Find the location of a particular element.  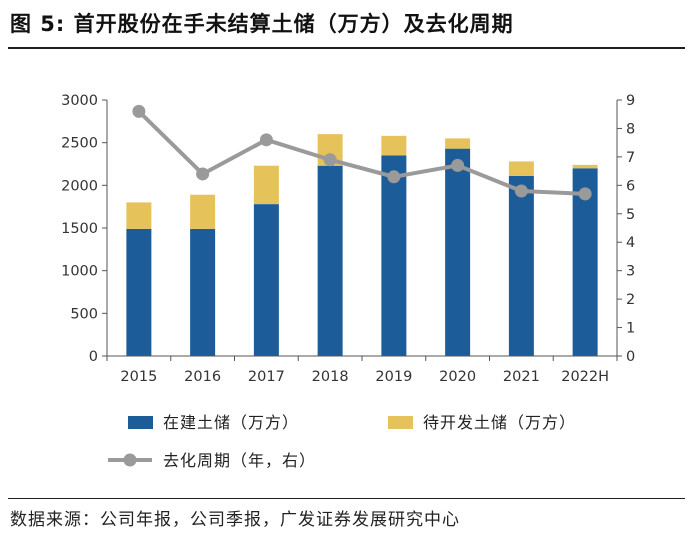

point-cycle-2016 is located at coordinates (203, 174).